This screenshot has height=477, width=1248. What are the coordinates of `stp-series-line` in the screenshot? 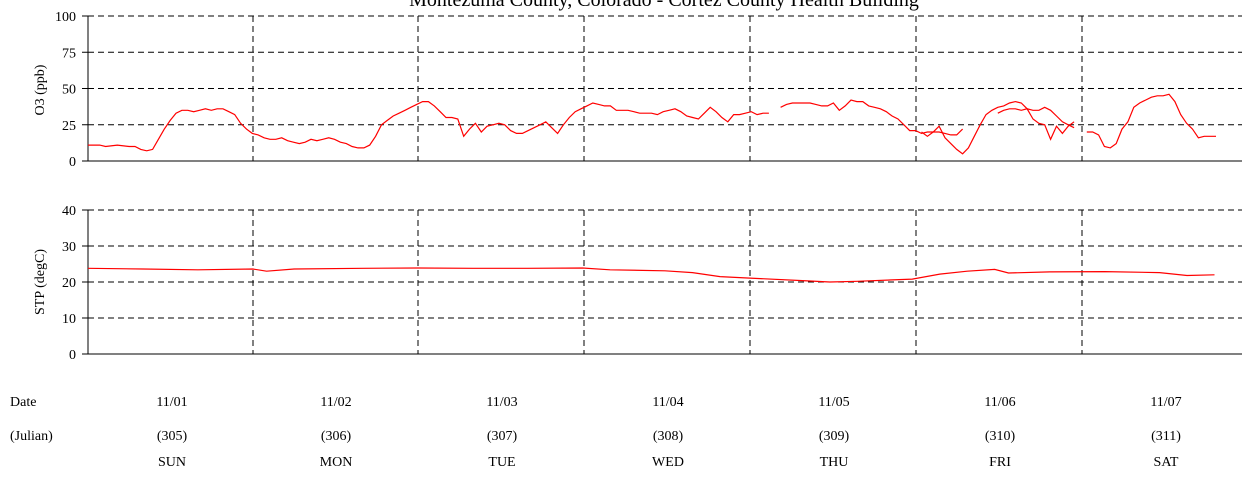 It's located at (651, 275).